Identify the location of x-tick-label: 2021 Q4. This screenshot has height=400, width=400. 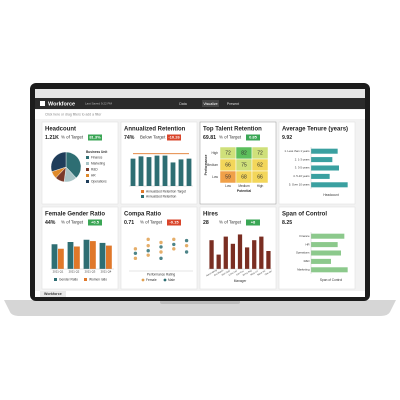
(106, 272).